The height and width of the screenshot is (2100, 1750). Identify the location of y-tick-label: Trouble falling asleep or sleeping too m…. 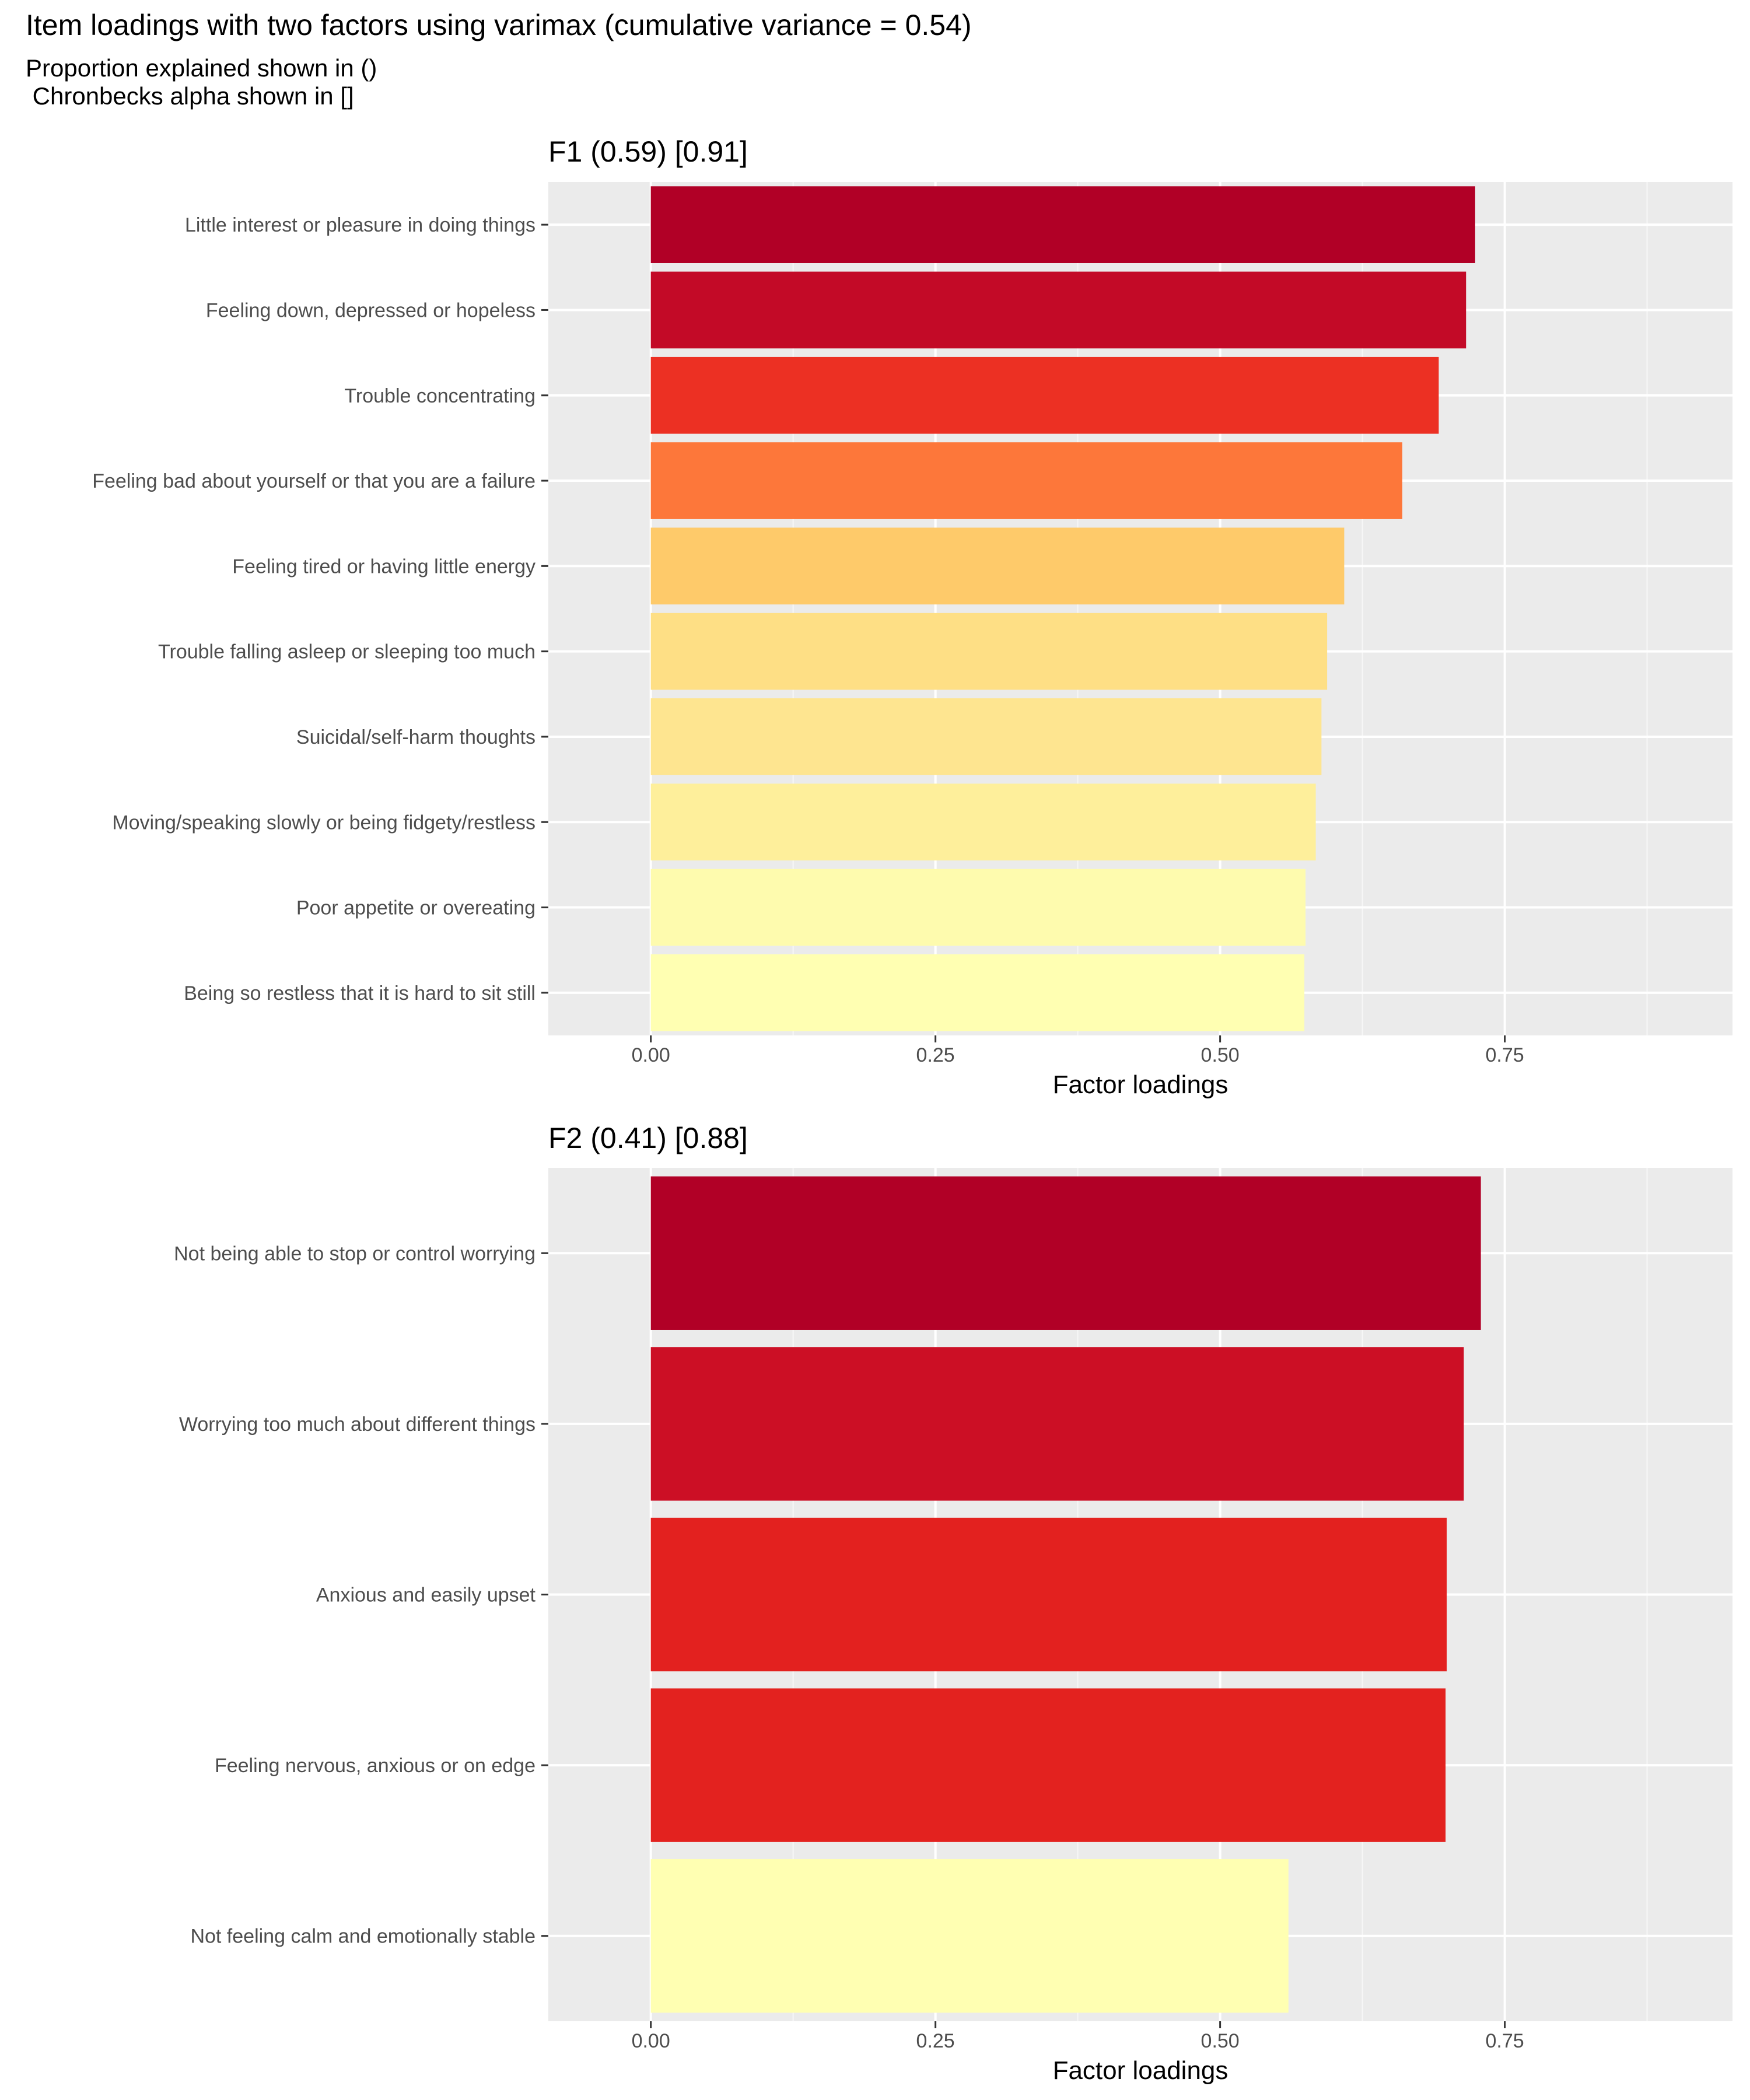
(347, 652).